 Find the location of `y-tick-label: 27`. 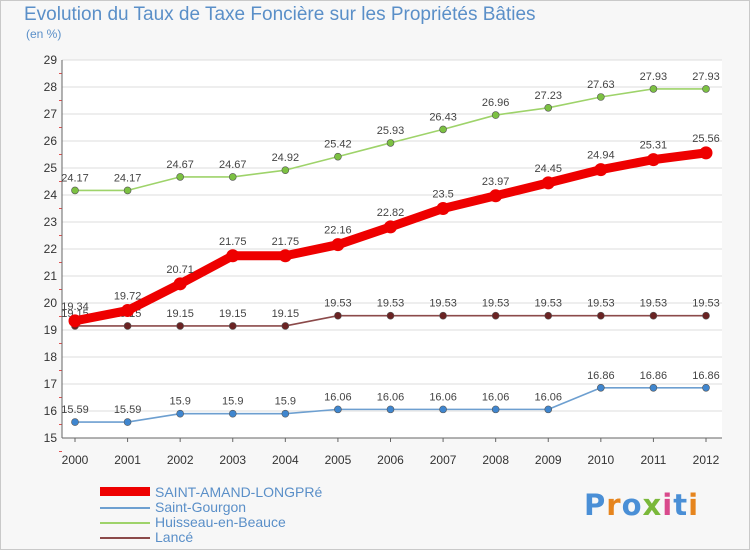

y-tick-label: 27 is located at coordinates (51, 114).